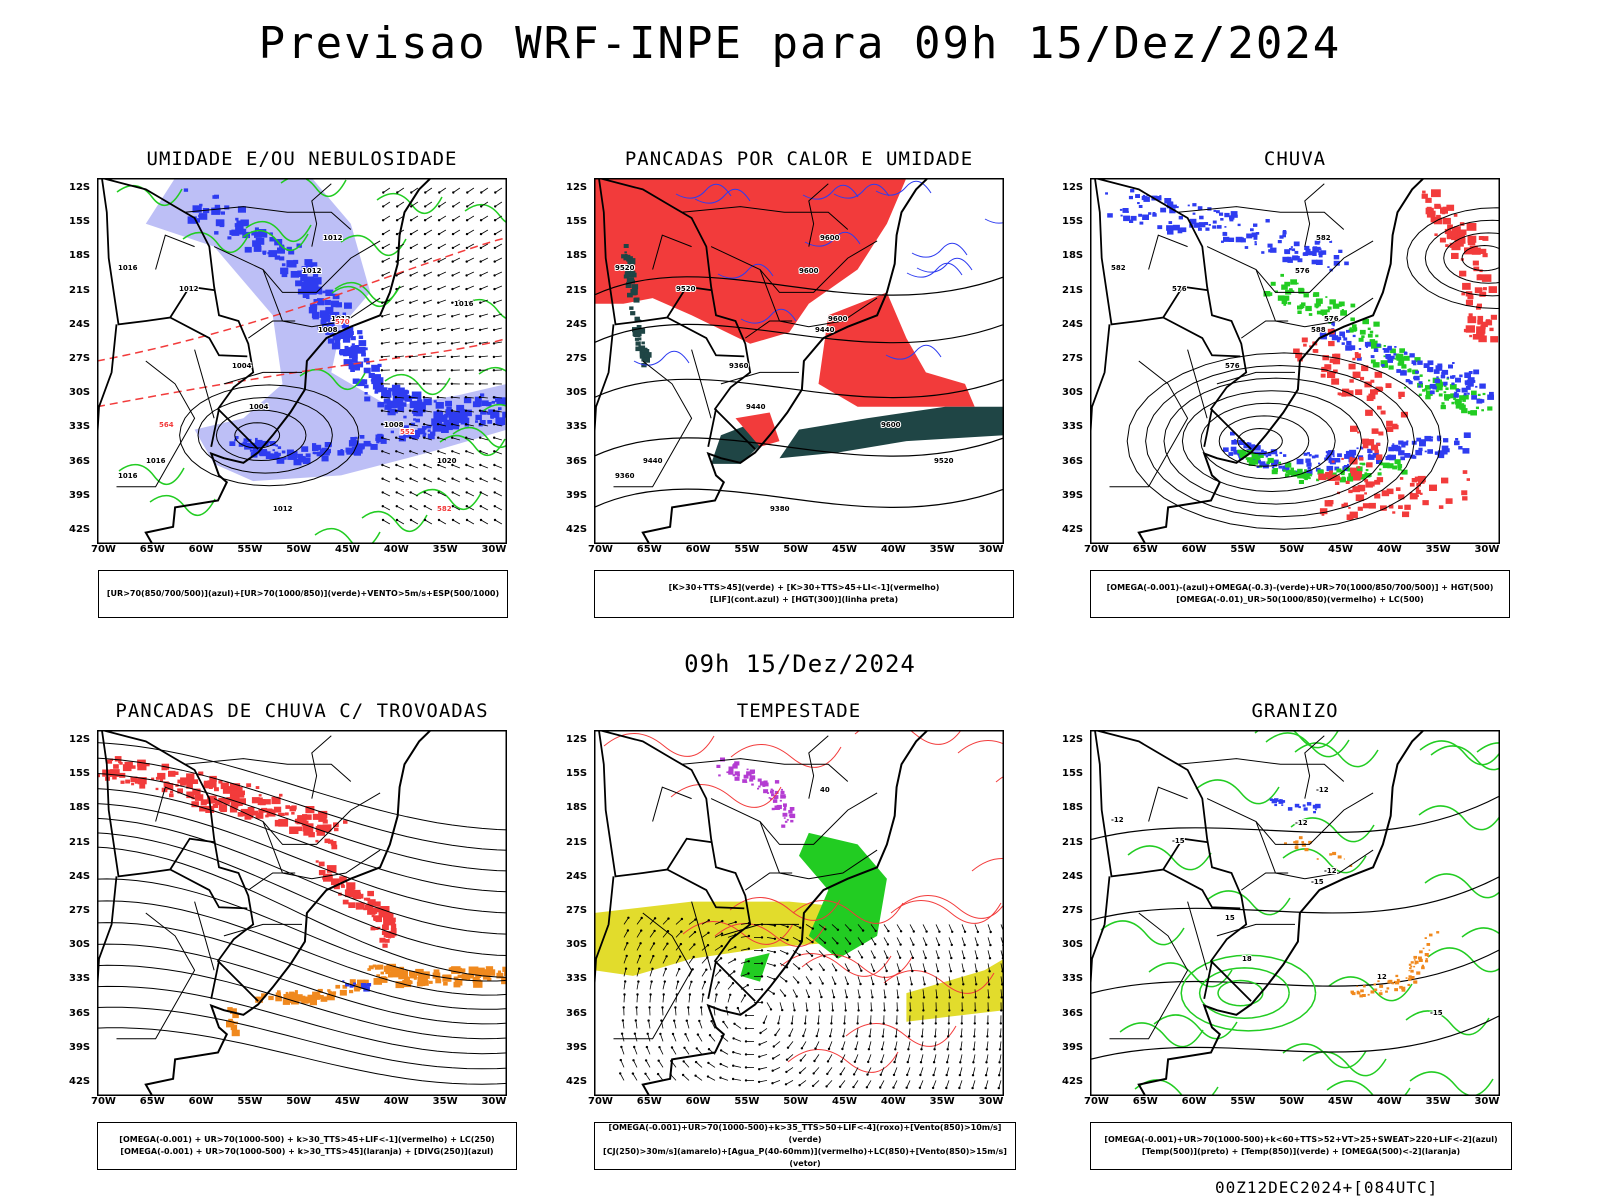 Image resolution: width=1600 pixels, height=1200 pixels. I want to click on panel-title: GRANIZO, so click(1295, 711).